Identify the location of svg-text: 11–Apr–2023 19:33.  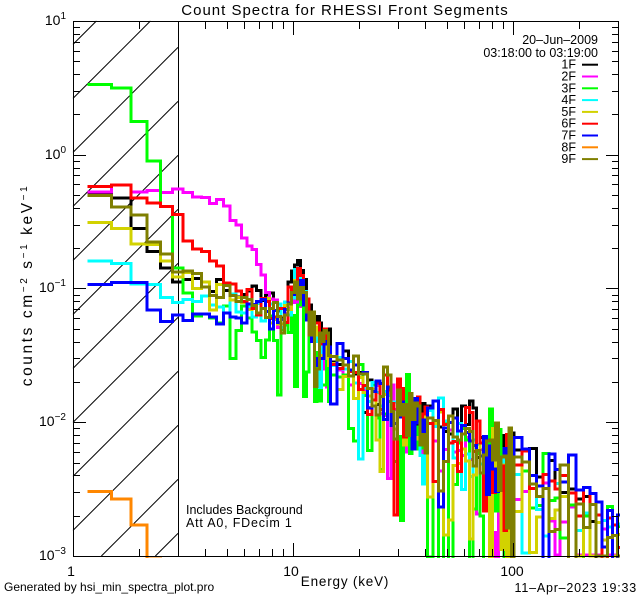
(576, 588).